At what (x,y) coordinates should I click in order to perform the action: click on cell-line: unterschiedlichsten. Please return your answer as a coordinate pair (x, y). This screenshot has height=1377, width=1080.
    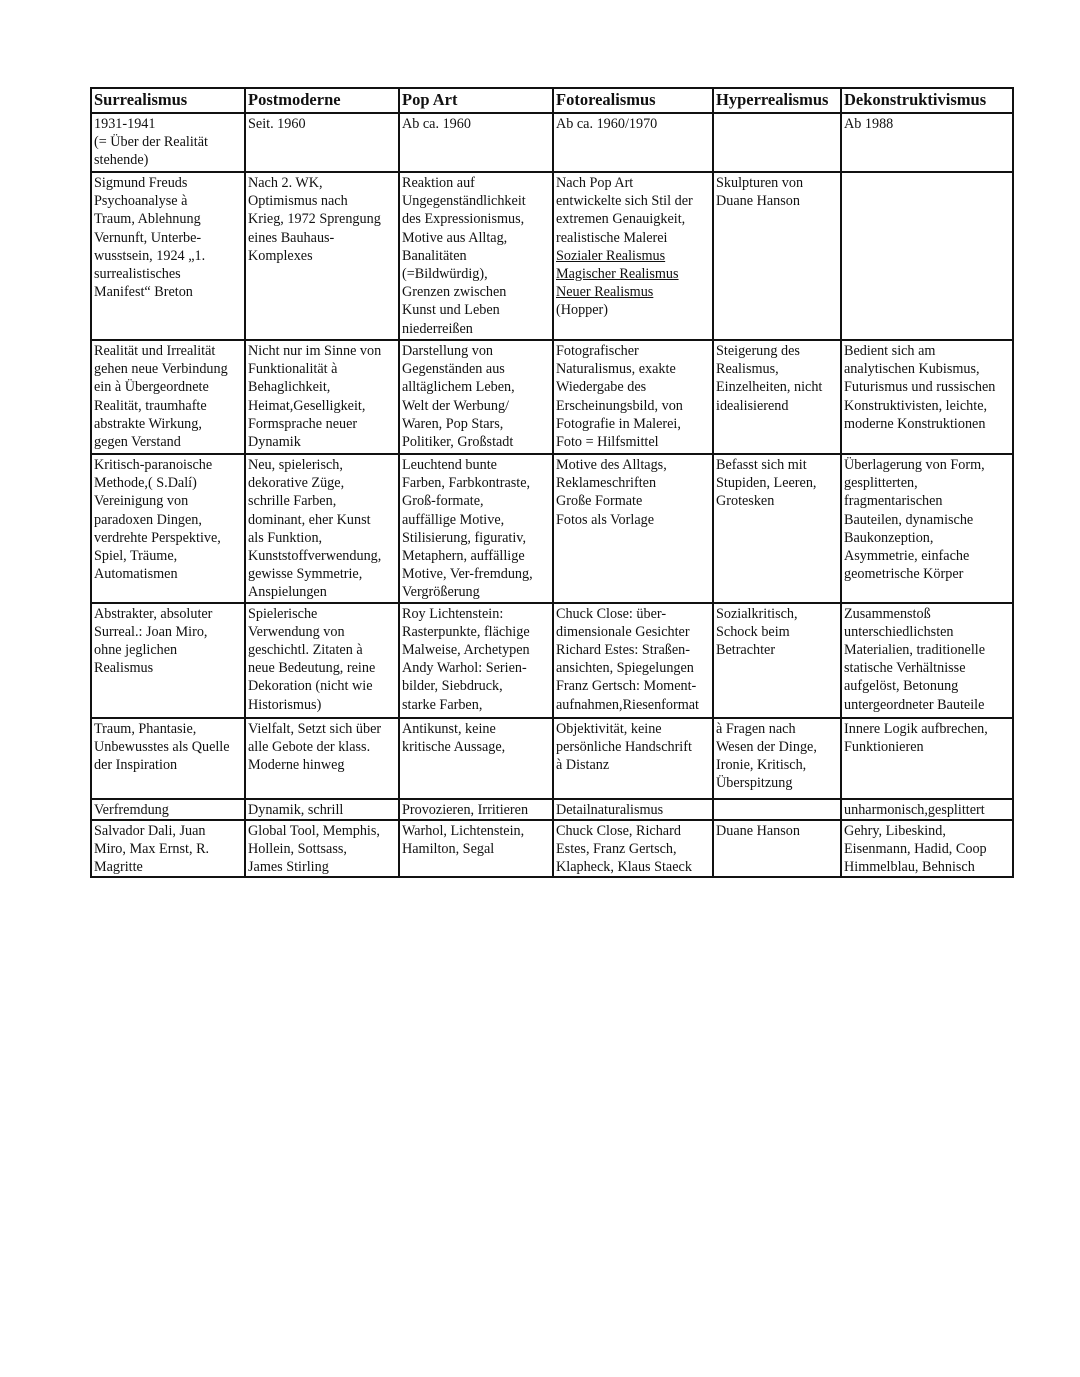
    Looking at the image, I should click on (899, 631).